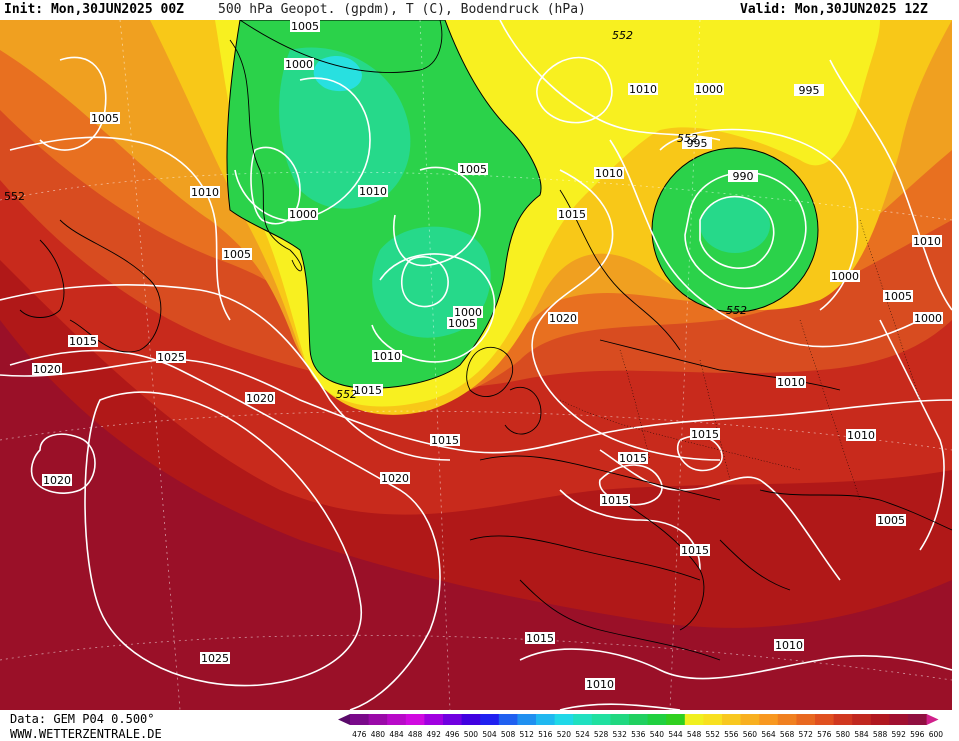 The image size is (959, 741). Describe the element at coordinates (415, 734) in the screenshot. I see `legend-tick-label: 488` at that location.